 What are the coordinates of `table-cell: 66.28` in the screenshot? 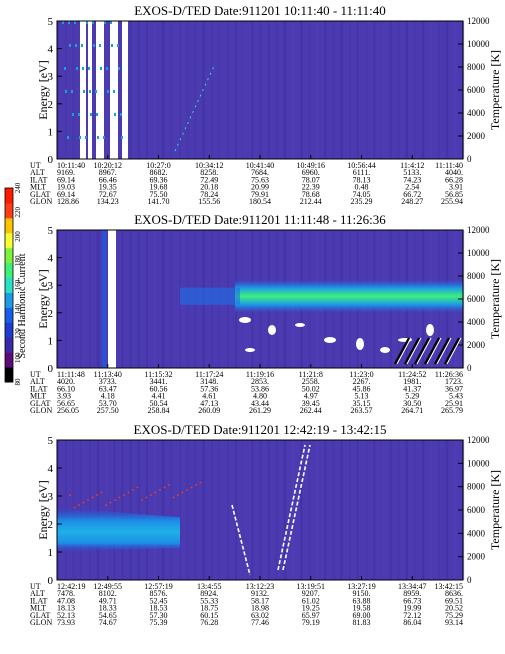 It's located at (454, 179).